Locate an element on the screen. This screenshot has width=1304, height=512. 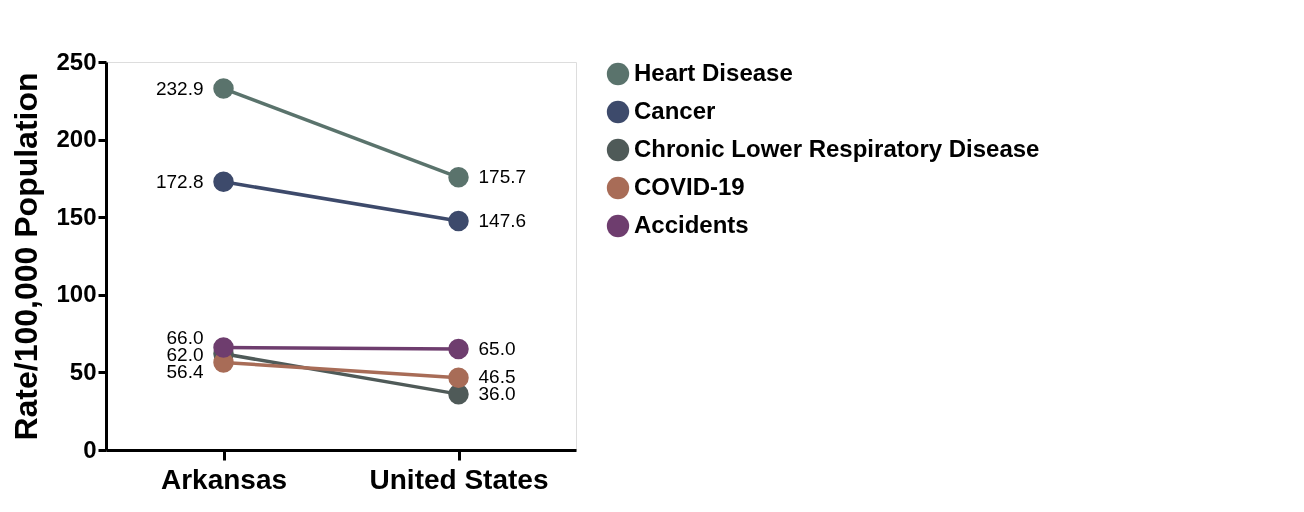
legend-label: COVID-19 is located at coordinates (689, 186).